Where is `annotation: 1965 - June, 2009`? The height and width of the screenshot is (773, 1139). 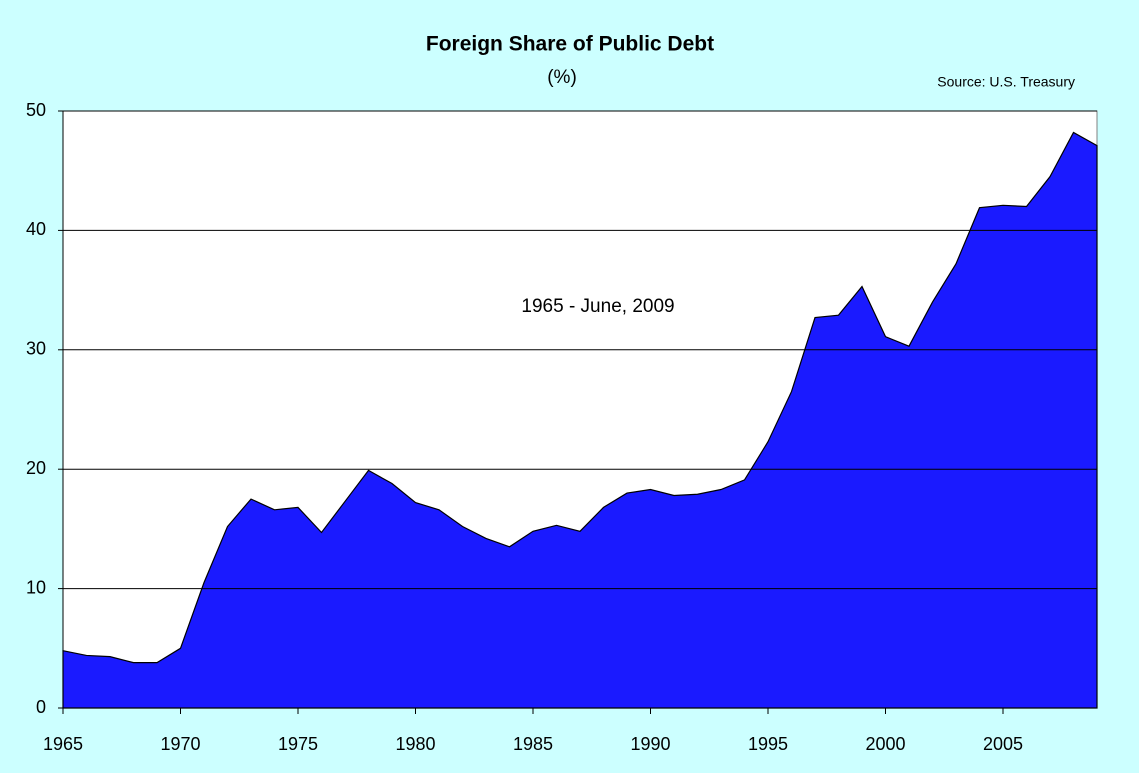
annotation: 1965 - June, 2009 is located at coordinates (597, 306).